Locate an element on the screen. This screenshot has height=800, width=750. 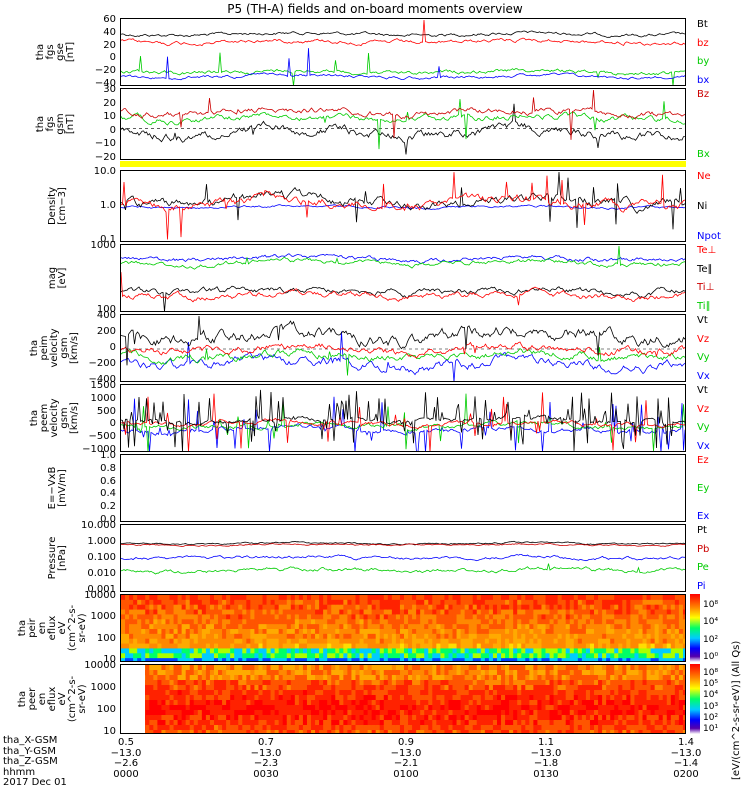
series-ni is located at coordinates (403, 200).